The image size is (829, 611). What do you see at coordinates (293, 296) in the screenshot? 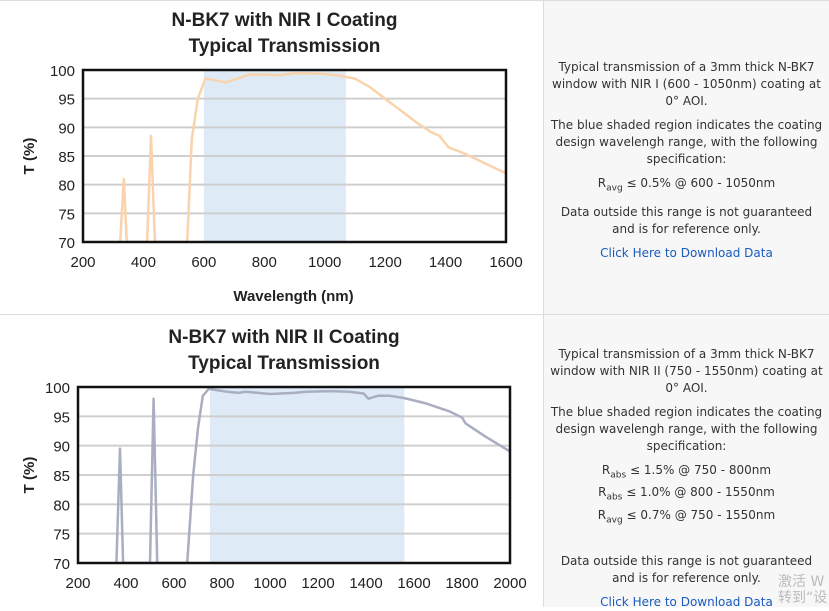
I see `x-axis-label: Wavelength (nm)` at bounding box center [293, 296].